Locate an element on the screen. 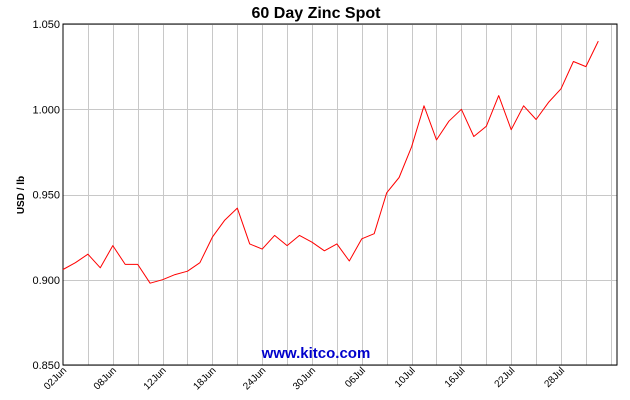 The image size is (630, 400). chart-title: 60 Day Zinc Spot is located at coordinates (317, 13).